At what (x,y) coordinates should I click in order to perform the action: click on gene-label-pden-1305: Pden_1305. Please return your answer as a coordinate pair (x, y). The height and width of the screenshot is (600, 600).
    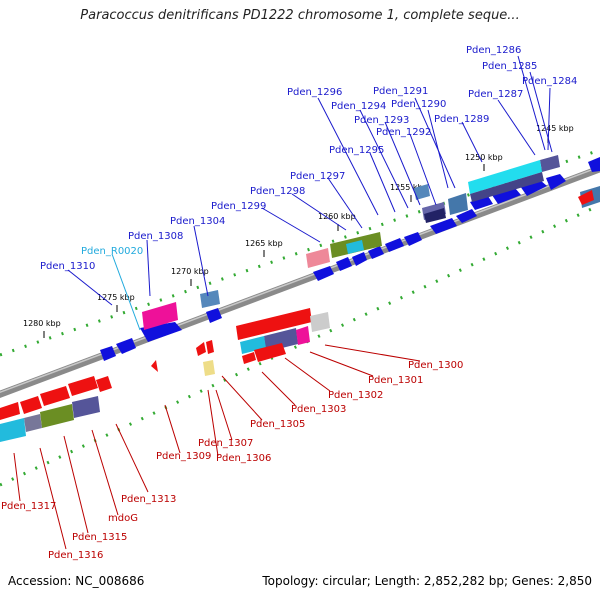
    Looking at the image, I should click on (277, 424).